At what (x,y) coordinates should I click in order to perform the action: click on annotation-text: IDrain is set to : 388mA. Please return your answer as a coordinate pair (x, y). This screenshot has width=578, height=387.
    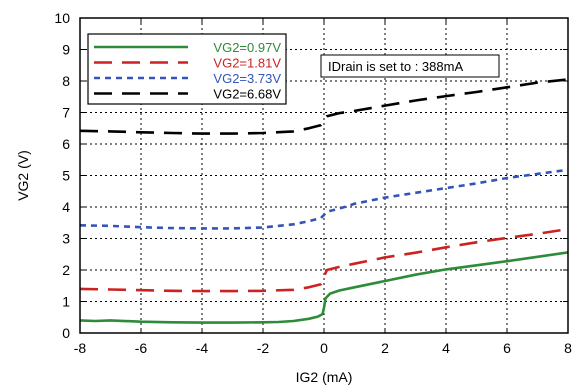
    Looking at the image, I should click on (395, 66).